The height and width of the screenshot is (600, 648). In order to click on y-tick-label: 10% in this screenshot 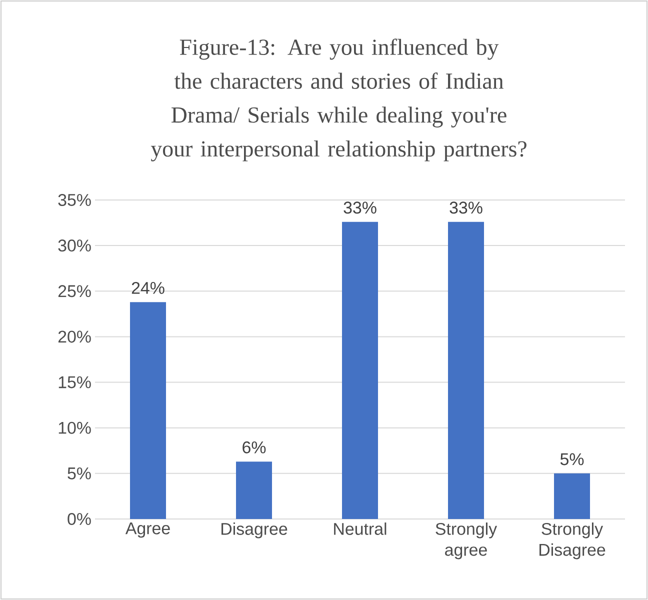, I will do `click(74, 428)`.